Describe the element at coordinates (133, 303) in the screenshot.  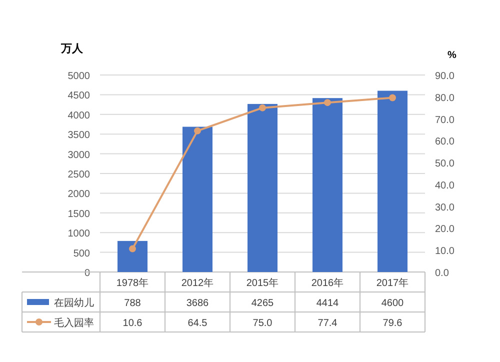
I see `data-label: 788` at that location.